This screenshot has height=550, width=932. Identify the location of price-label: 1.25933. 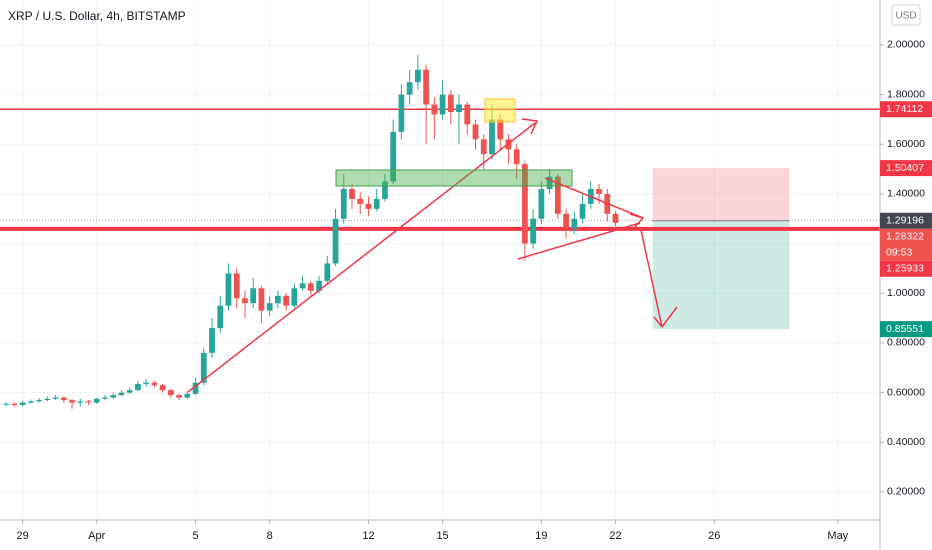
(905, 269).